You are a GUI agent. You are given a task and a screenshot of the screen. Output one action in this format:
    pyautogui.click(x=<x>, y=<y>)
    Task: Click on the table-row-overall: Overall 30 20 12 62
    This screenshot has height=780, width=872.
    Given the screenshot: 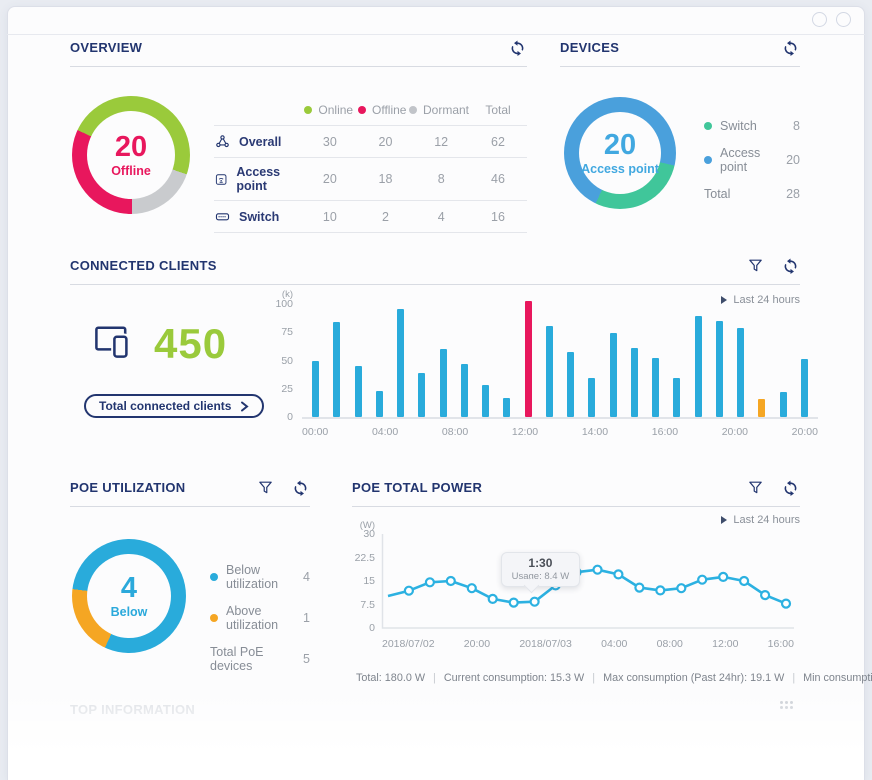 What is the action you would take?
    pyautogui.click(x=370, y=141)
    